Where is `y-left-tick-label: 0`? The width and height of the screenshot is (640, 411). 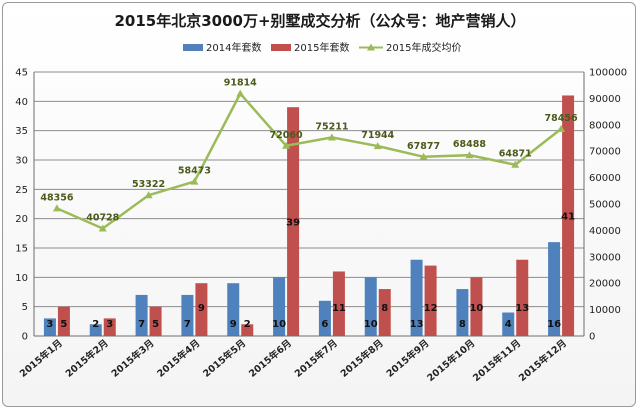
y-left-tick-label: 0 is located at coordinates (25, 337).